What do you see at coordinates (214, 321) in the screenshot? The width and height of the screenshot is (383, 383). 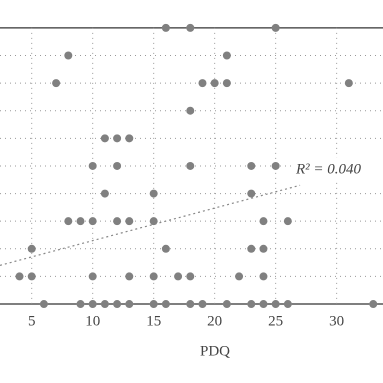 I see `x-tick-label: 20` at bounding box center [214, 321].